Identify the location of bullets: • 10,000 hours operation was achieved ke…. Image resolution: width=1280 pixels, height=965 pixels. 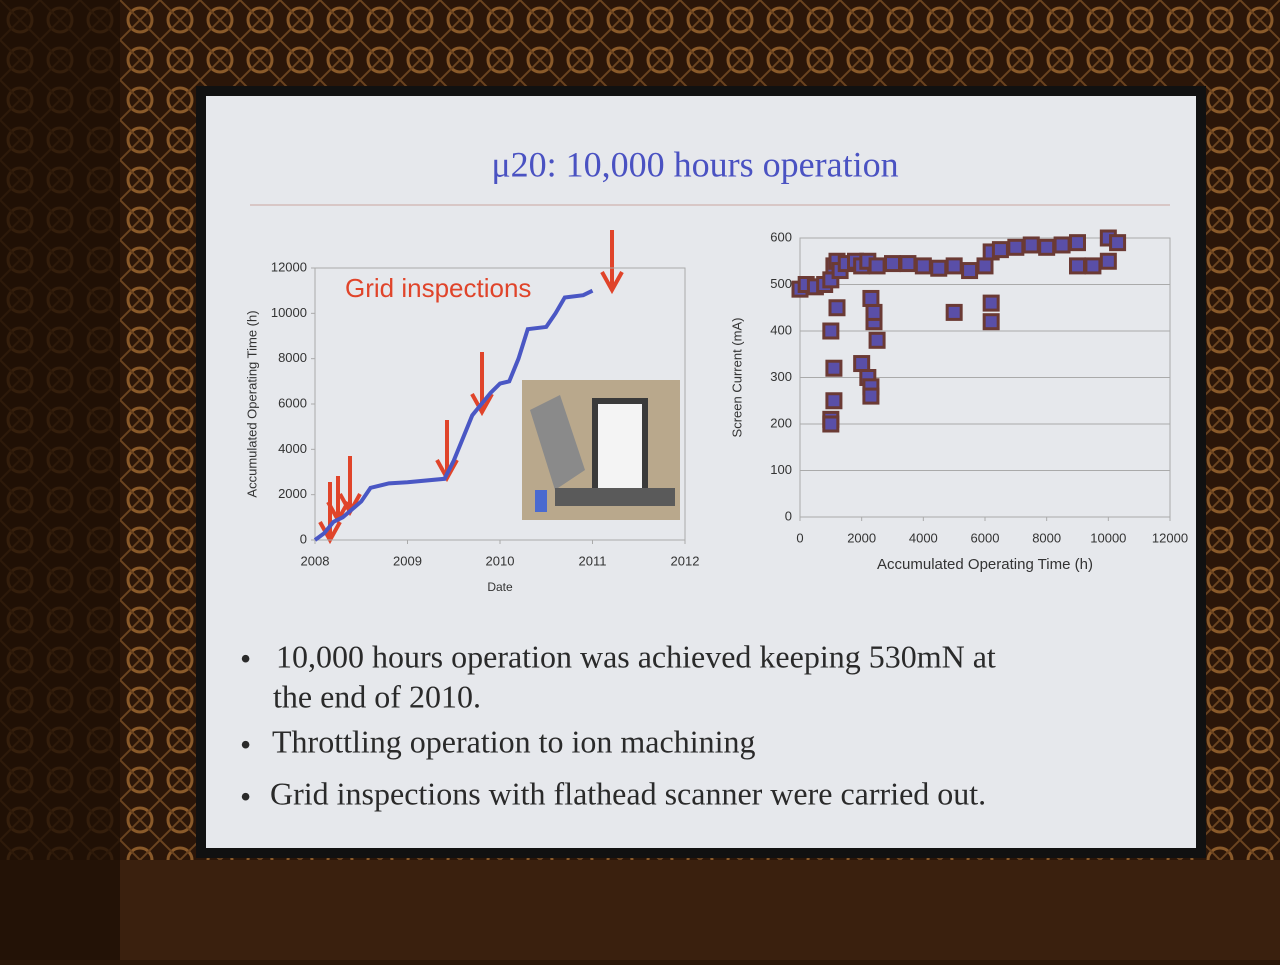
(618, 726).